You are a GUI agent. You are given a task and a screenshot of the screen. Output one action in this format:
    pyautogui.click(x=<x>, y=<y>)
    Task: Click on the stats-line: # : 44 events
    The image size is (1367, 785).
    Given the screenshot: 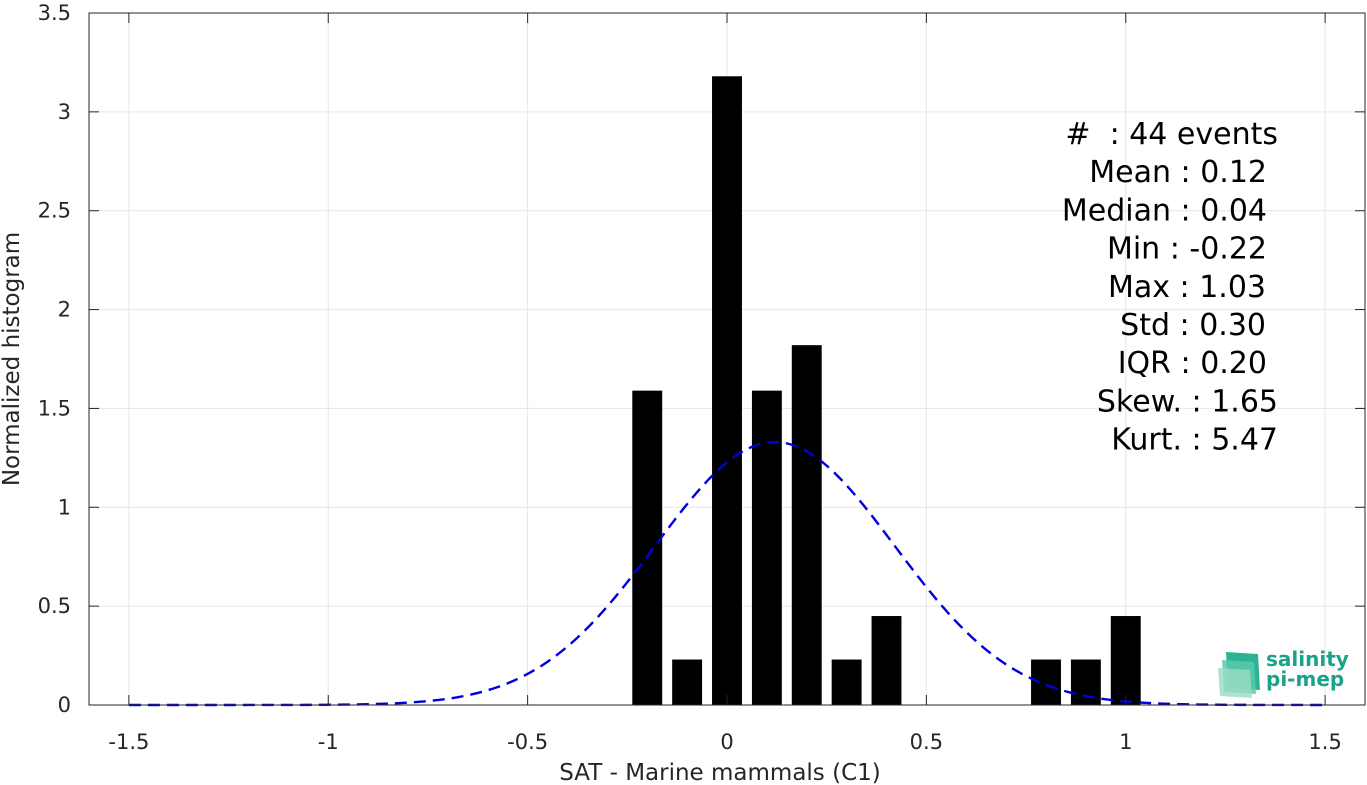 What is the action you would take?
    pyautogui.click(x=1171, y=134)
    